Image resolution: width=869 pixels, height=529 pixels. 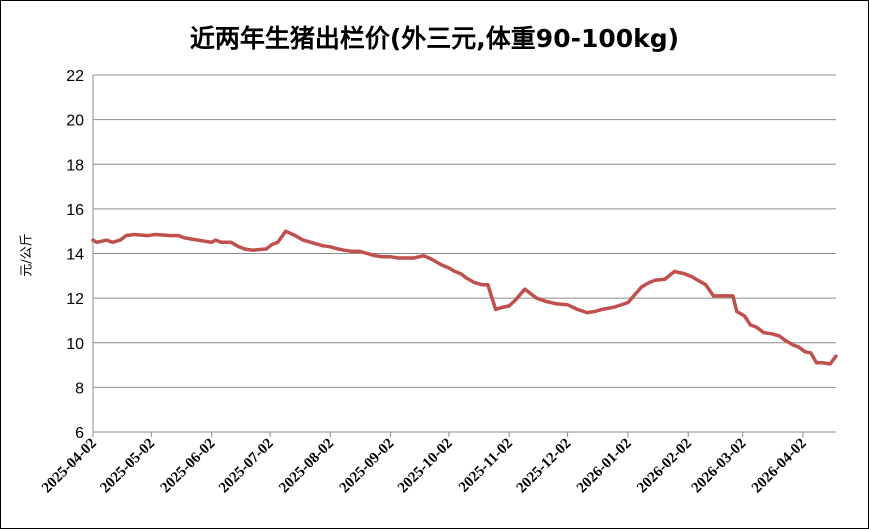 What do you see at coordinates (75, 121) in the screenshot?
I see `y-tick-label: 20` at bounding box center [75, 121].